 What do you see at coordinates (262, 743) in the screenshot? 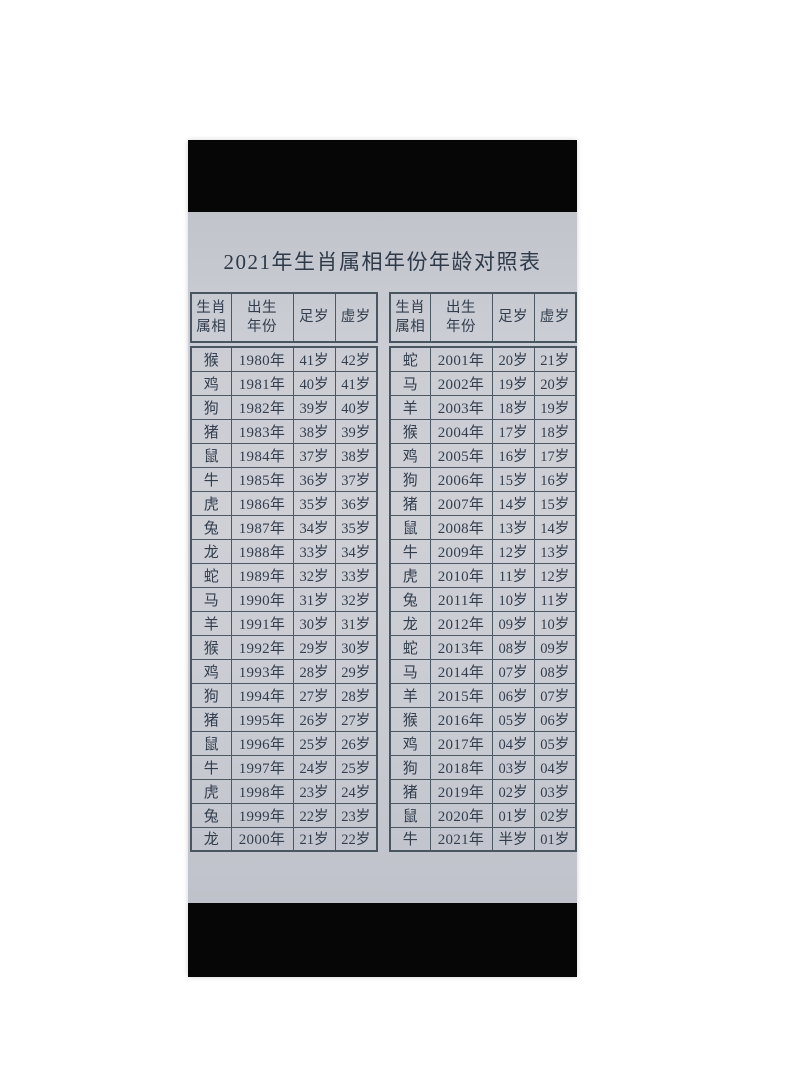
I see `year-cell: 1996年` at bounding box center [262, 743].